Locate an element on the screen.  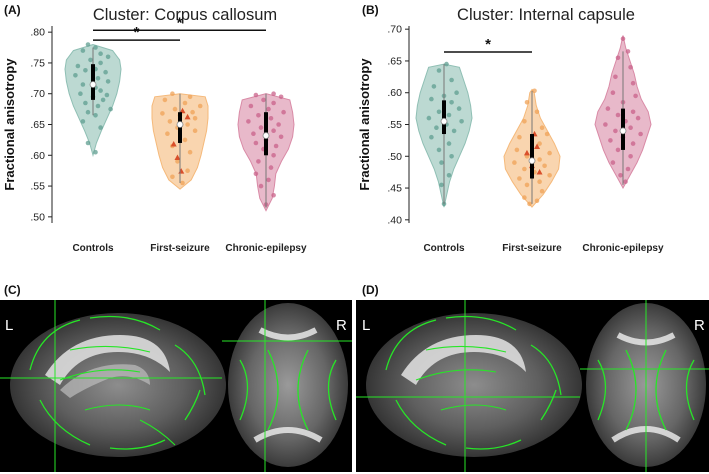
panel-d-left-label: L is located at coordinates (366, 325).